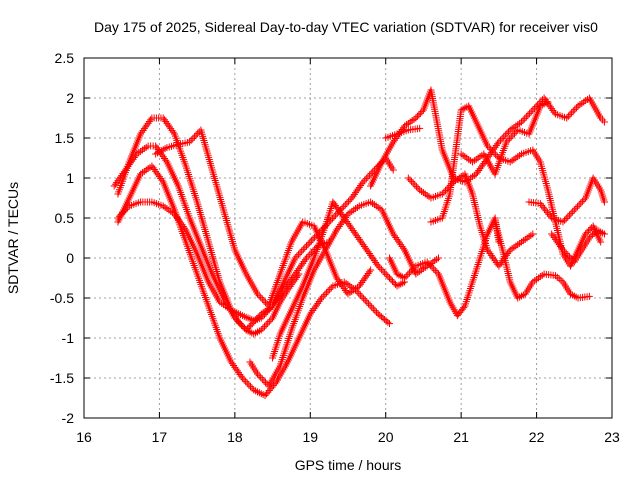 This screenshot has width=640, height=480. I want to click on x-tick-label: 18, so click(235, 437).